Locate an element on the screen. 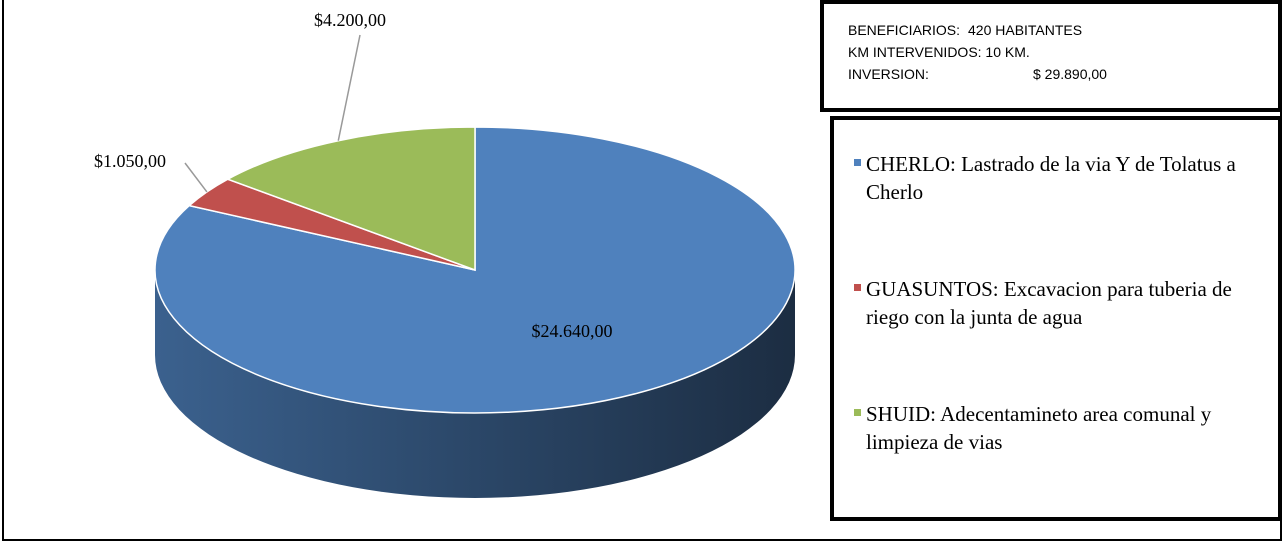 The image size is (1285, 544). info-line: KM INTERVENIDOS: 10 KM. is located at coordinates (1063, 55).